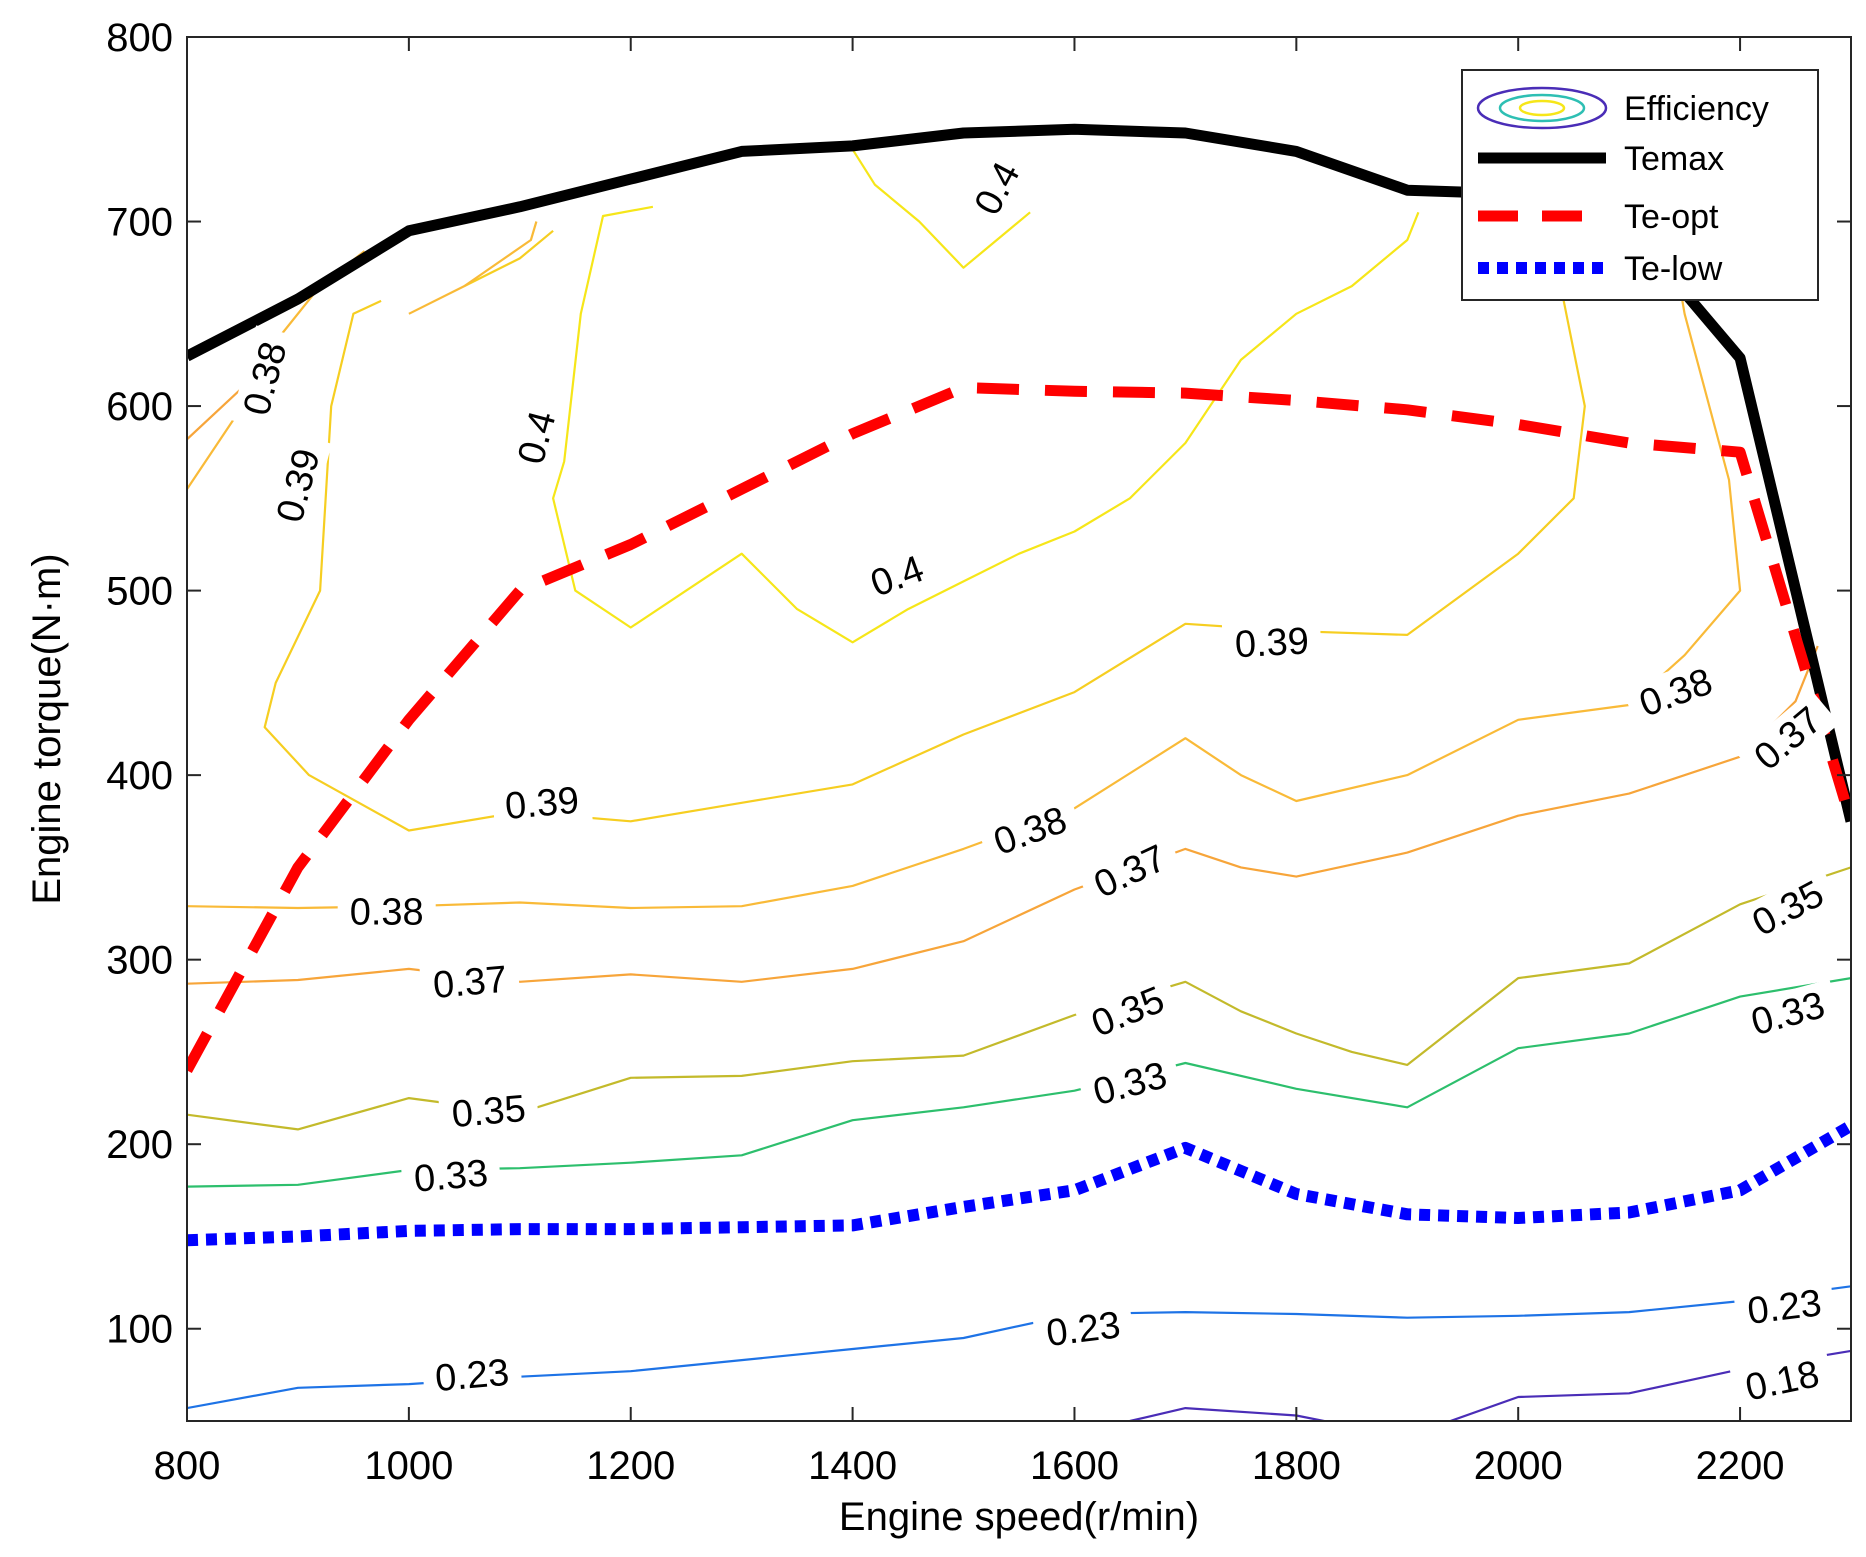 The width and height of the screenshot is (1866, 1557). I want to click on contour-label-text: 0.38, so click(387, 913).